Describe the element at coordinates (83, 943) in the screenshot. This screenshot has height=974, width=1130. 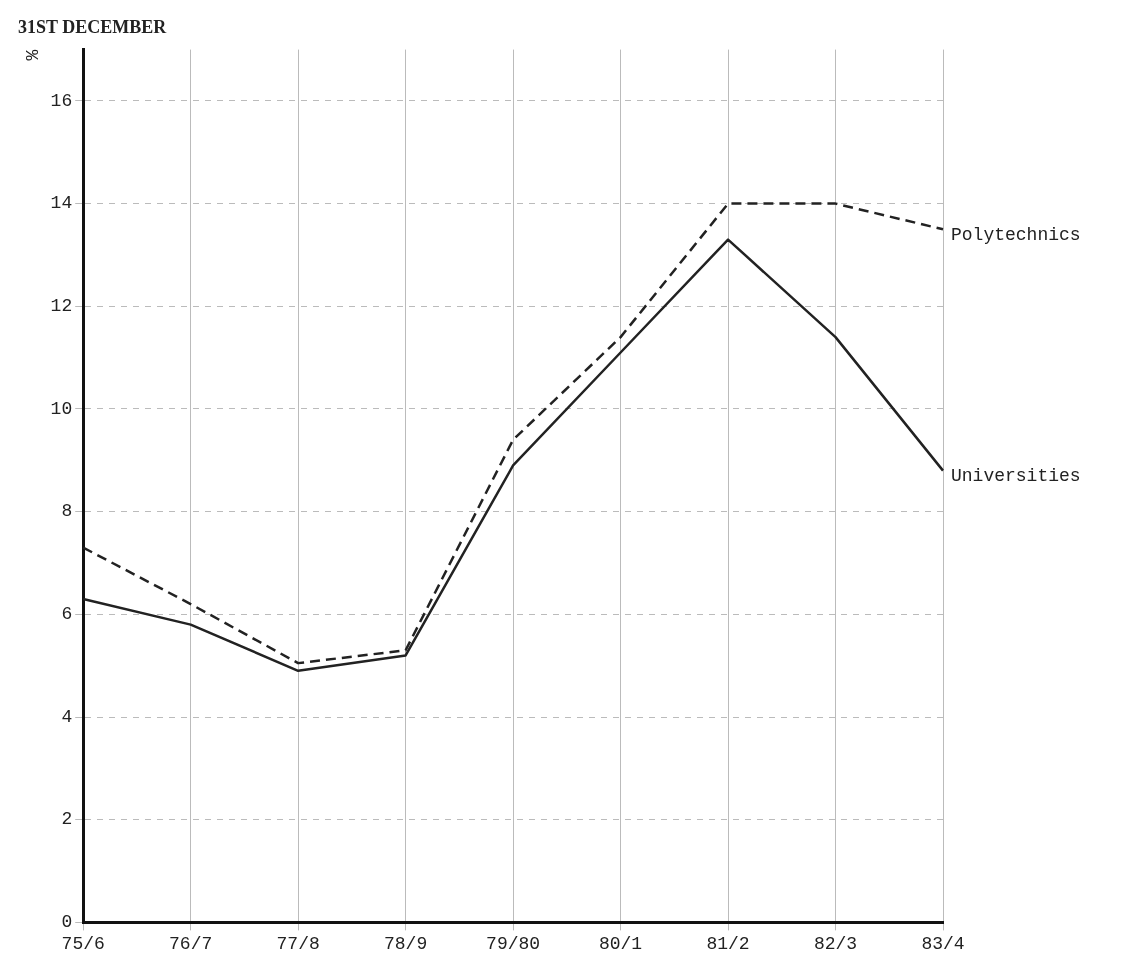
I see `x-tick-label: 75/6` at that location.